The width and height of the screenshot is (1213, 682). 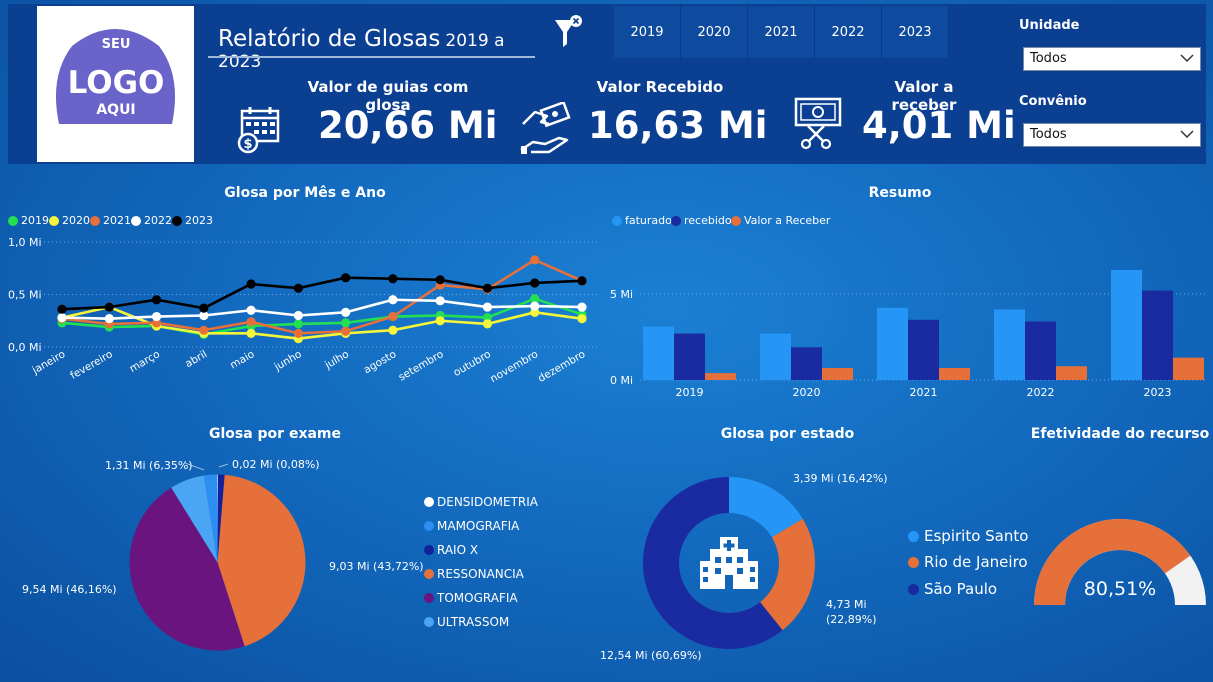 What do you see at coordinates (192, 220) in the screenshot?
I see `legend-item-2023: 2023` at bounding box center [192, 220].